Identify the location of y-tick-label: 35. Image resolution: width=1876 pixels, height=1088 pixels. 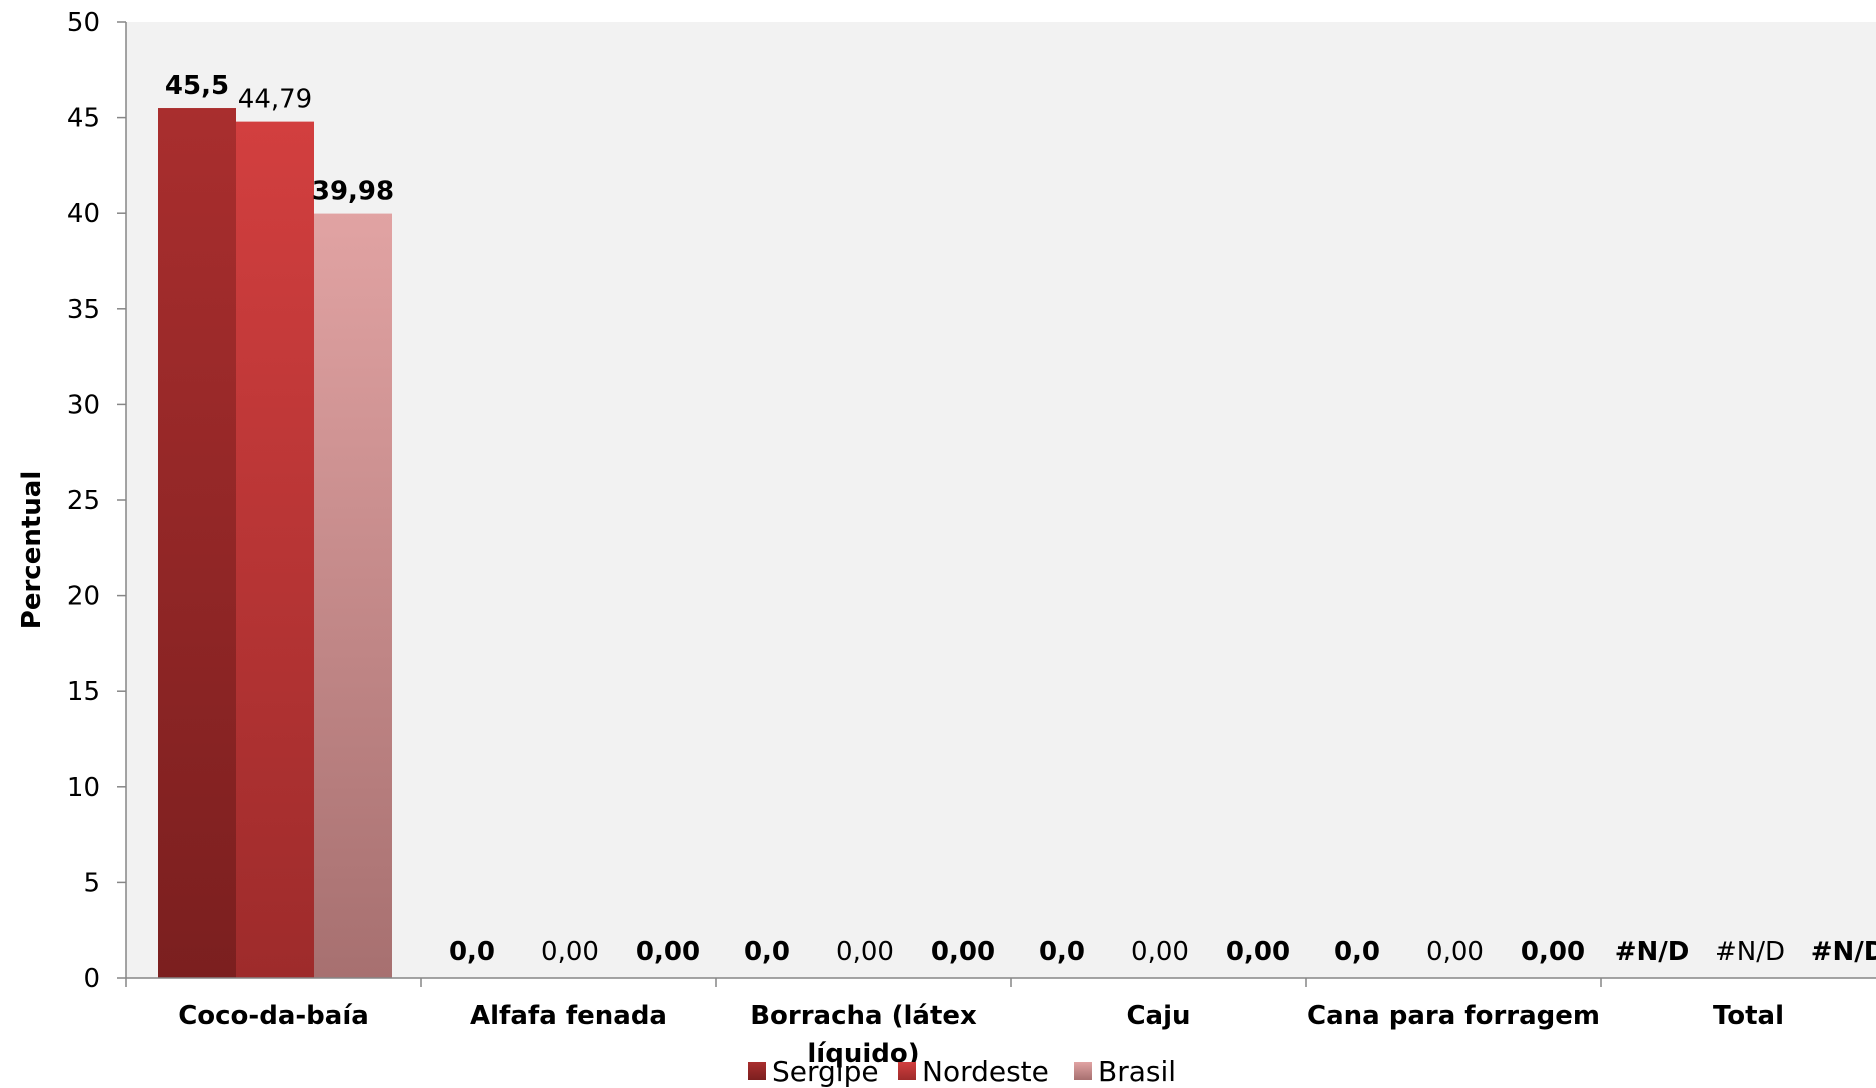
(83, 310).